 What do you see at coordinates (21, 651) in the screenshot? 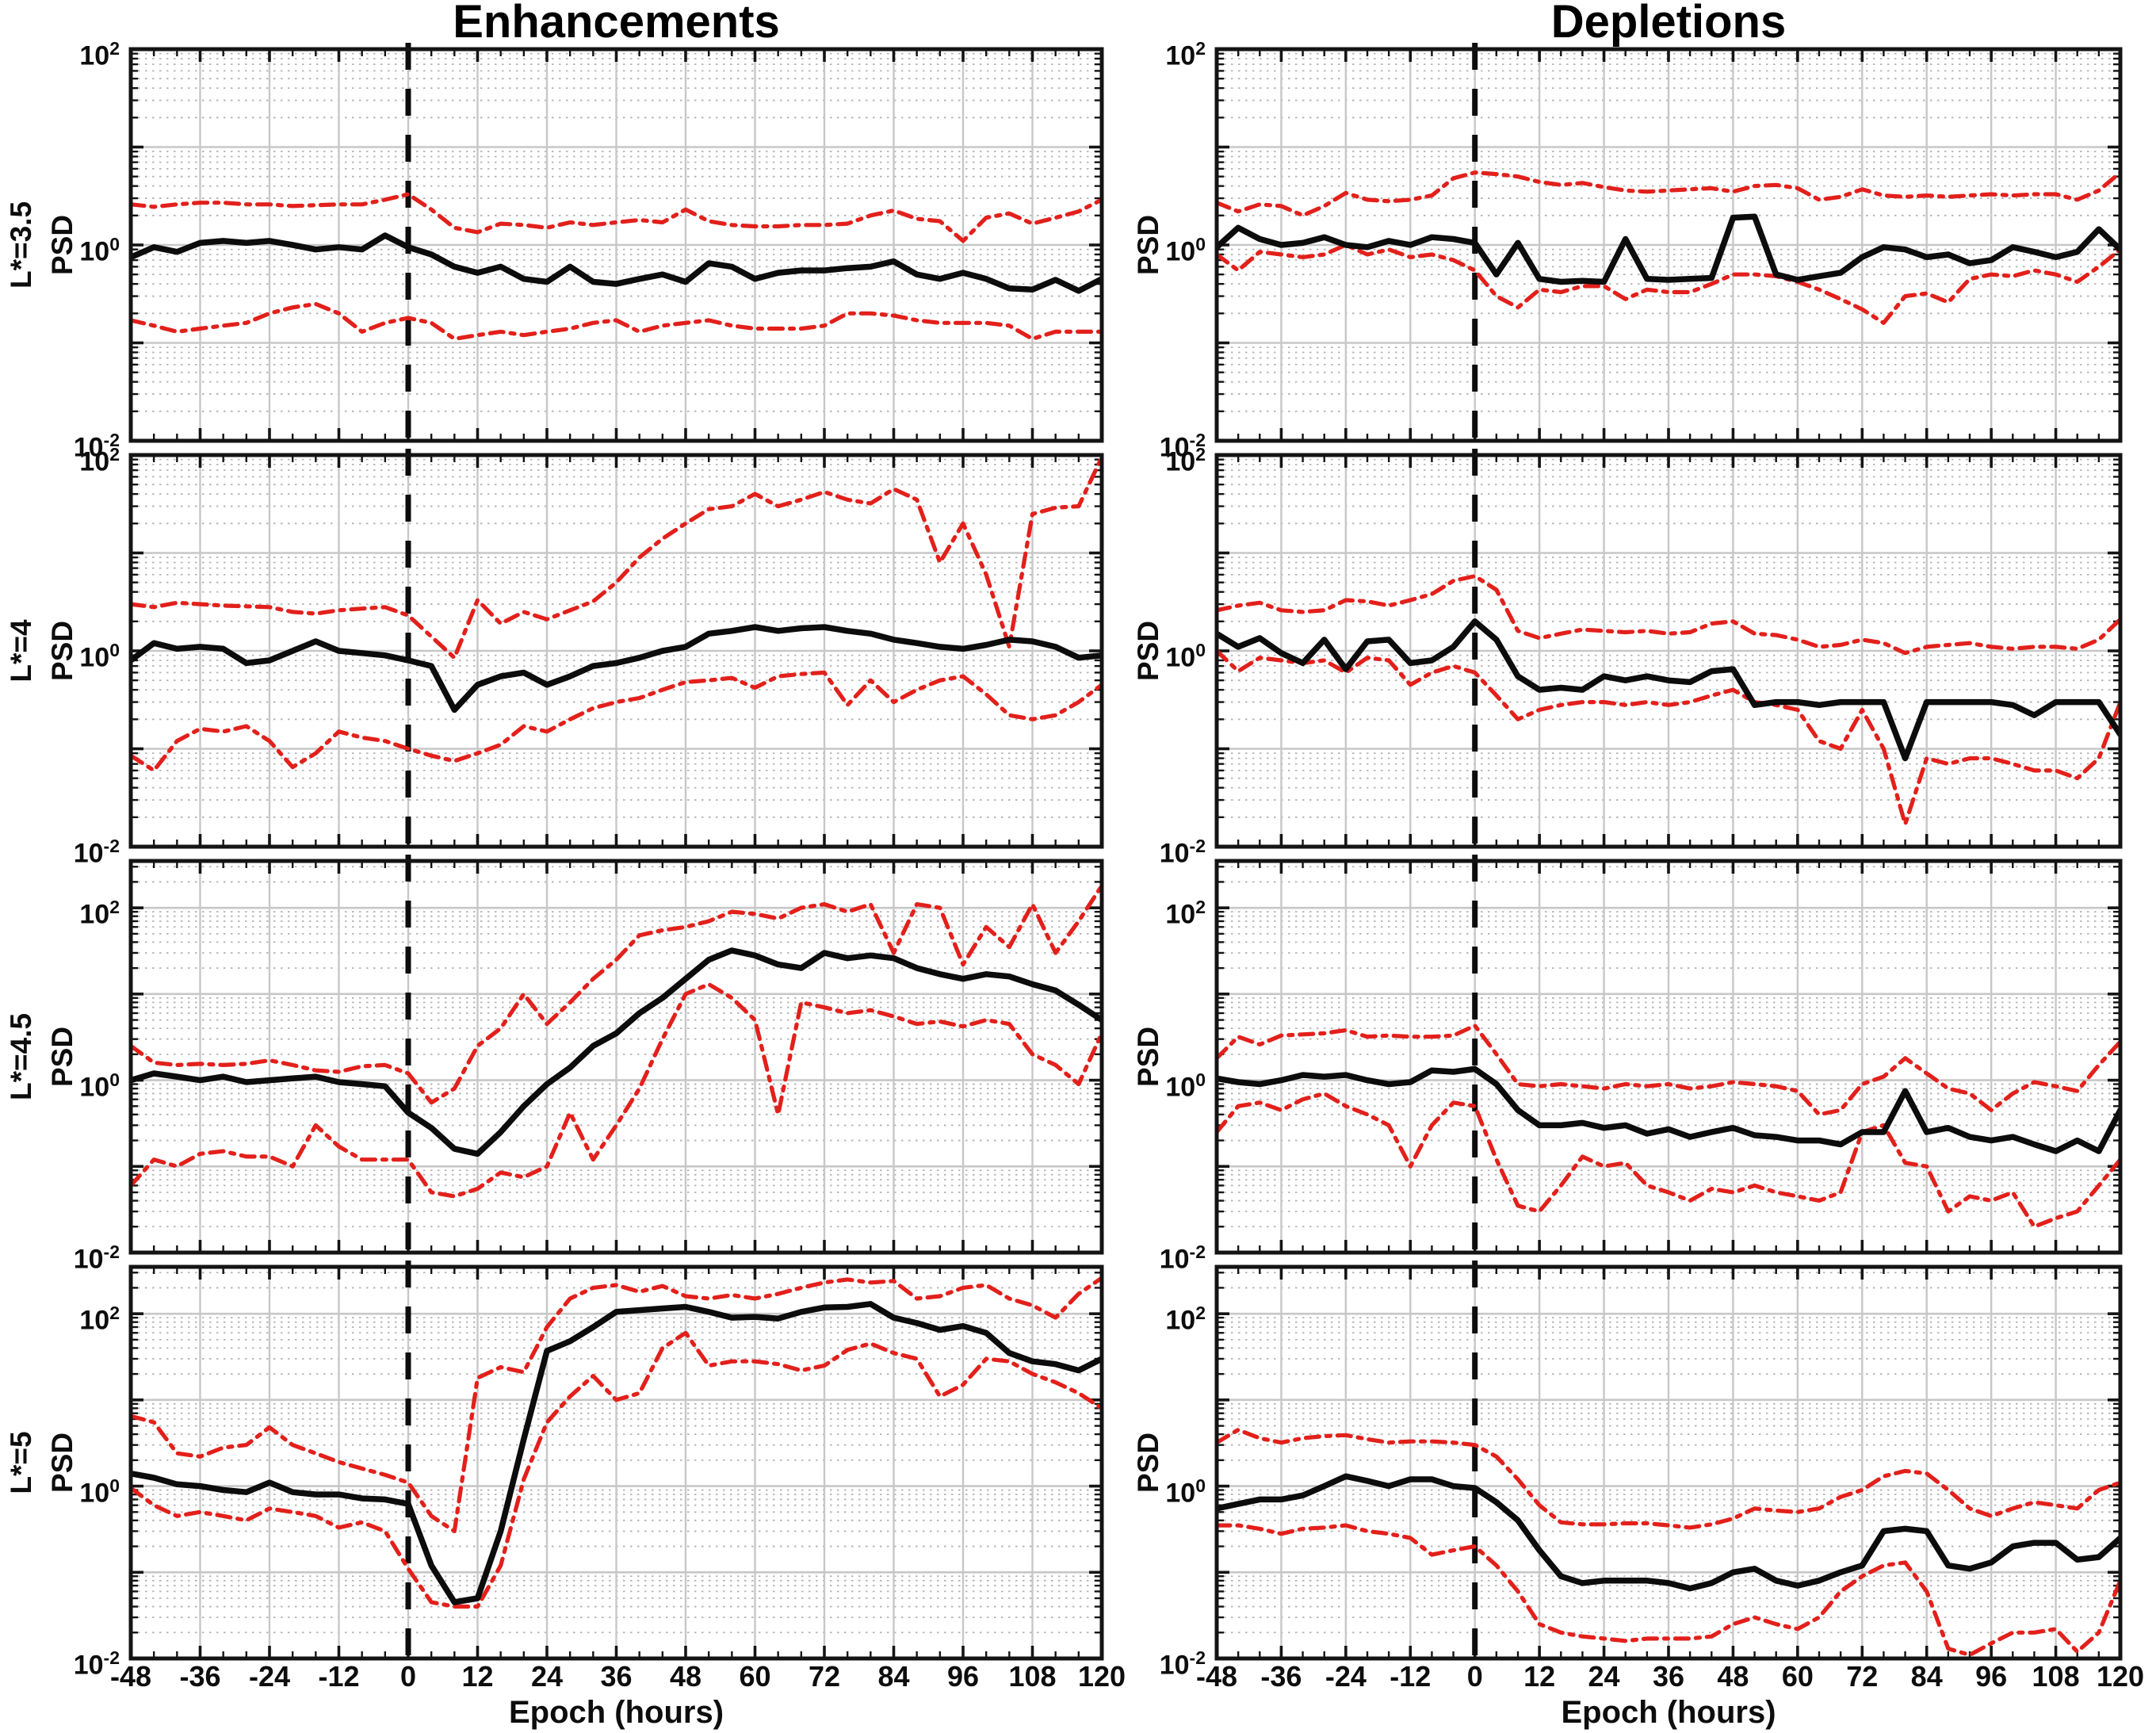
I see `row-label: L*=4` at bounding box center [21, 651].